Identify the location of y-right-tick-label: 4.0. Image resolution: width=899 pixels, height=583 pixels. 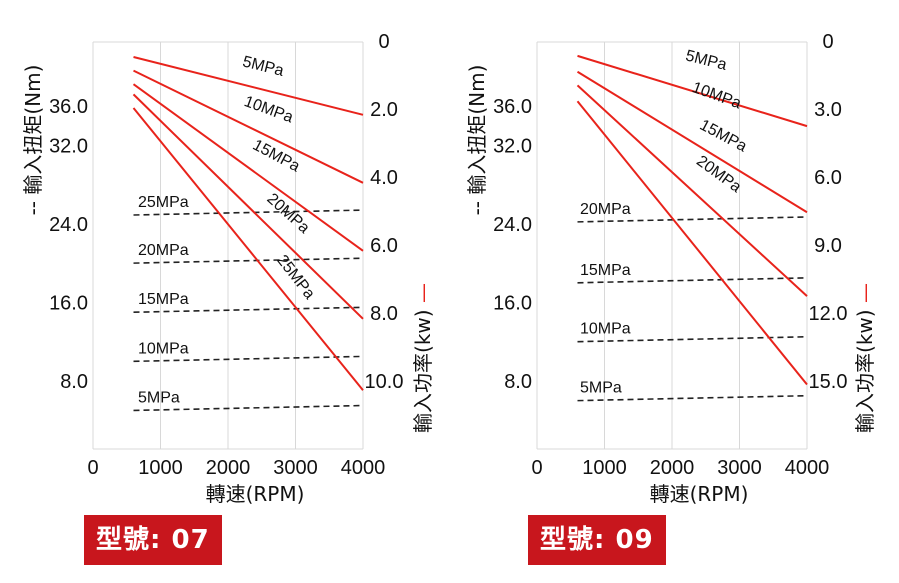
(384, 178).